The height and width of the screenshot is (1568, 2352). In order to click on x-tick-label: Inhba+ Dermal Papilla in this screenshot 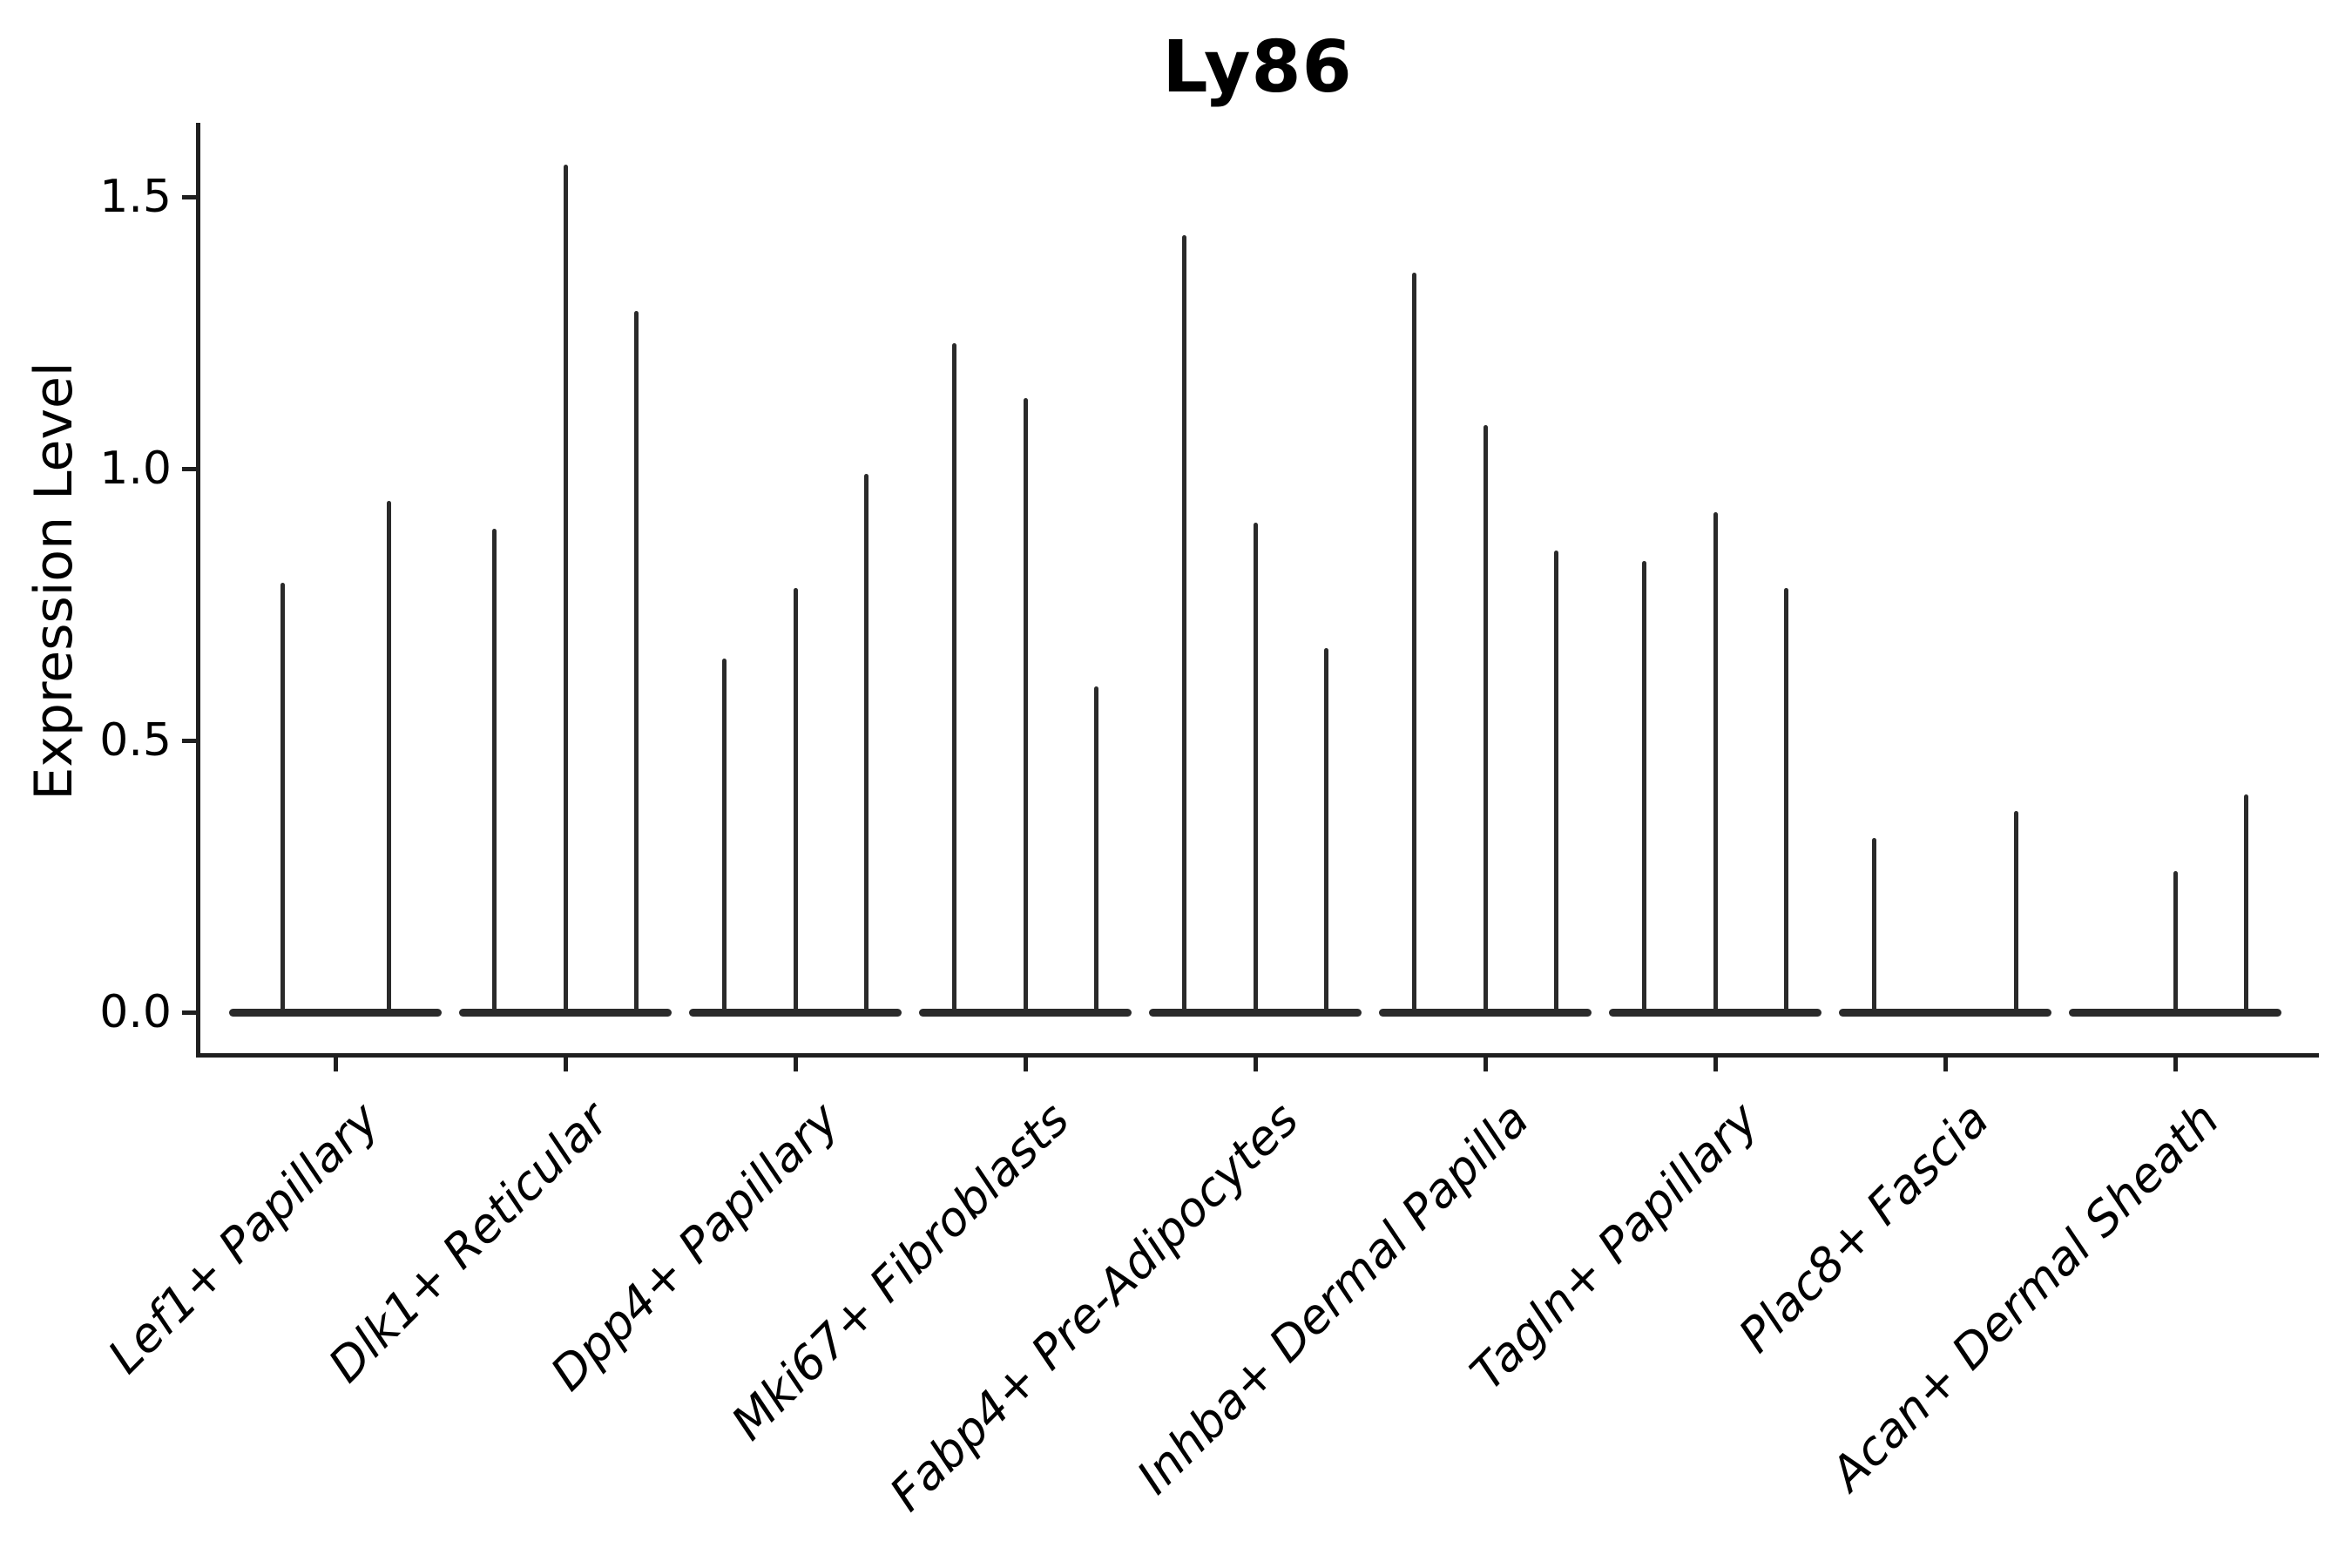, I will do `click(1332, 1299)`.